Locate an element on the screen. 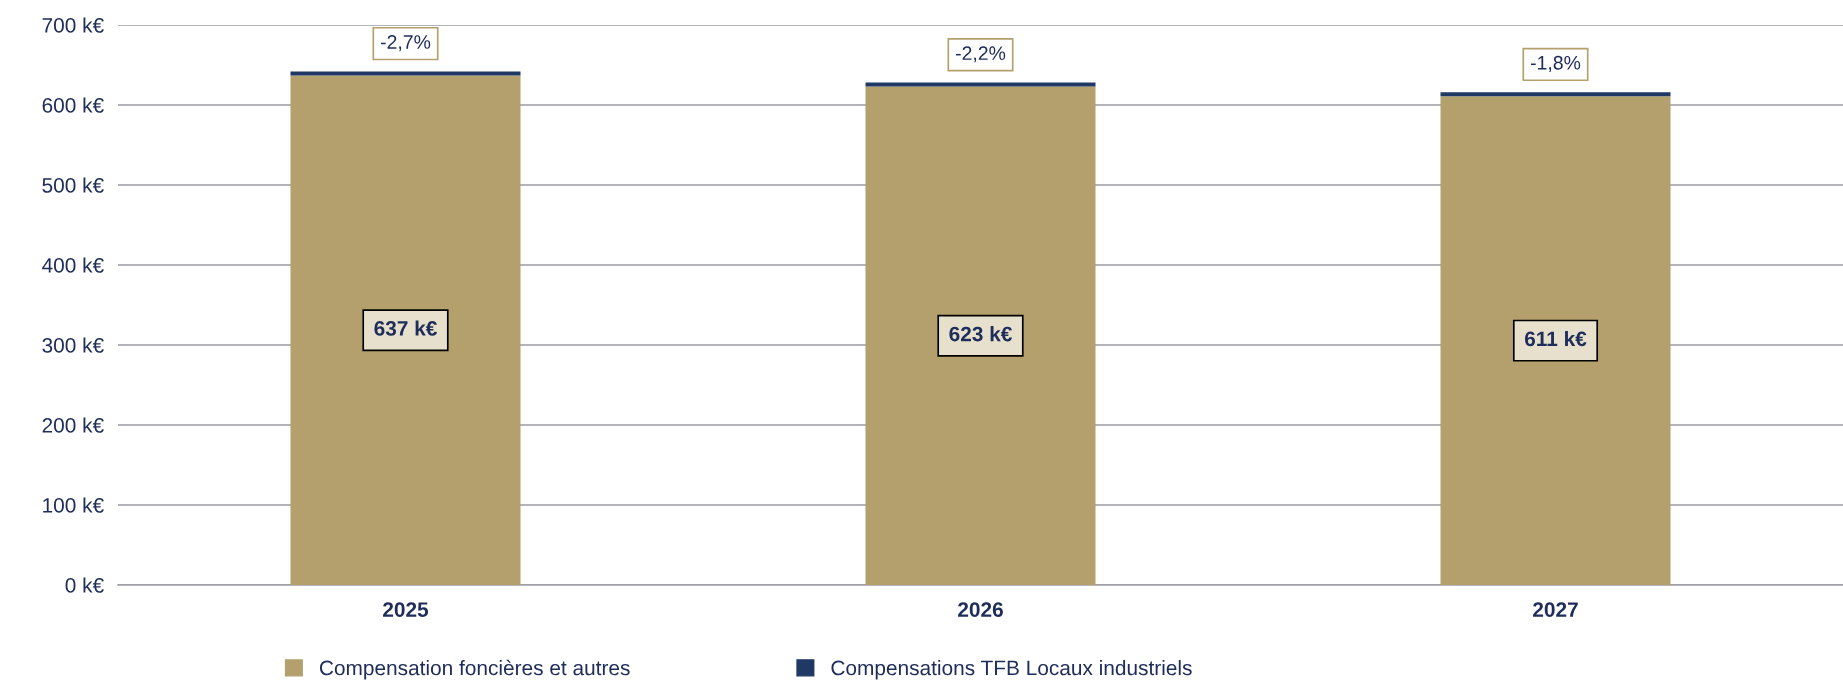  annotation: -1,8% is located at coordinates (1555, 63).